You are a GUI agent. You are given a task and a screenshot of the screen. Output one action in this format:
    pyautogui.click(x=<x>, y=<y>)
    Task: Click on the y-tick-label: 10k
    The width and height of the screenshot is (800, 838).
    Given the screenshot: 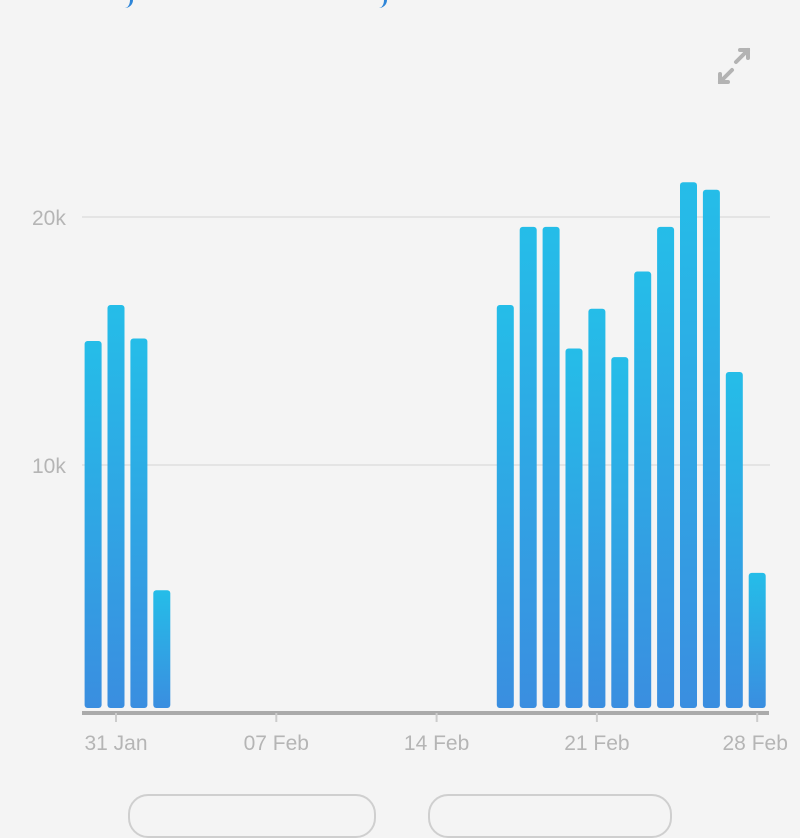 What is the action you would take?
    pyautogui.click(x=49, y=466)
    